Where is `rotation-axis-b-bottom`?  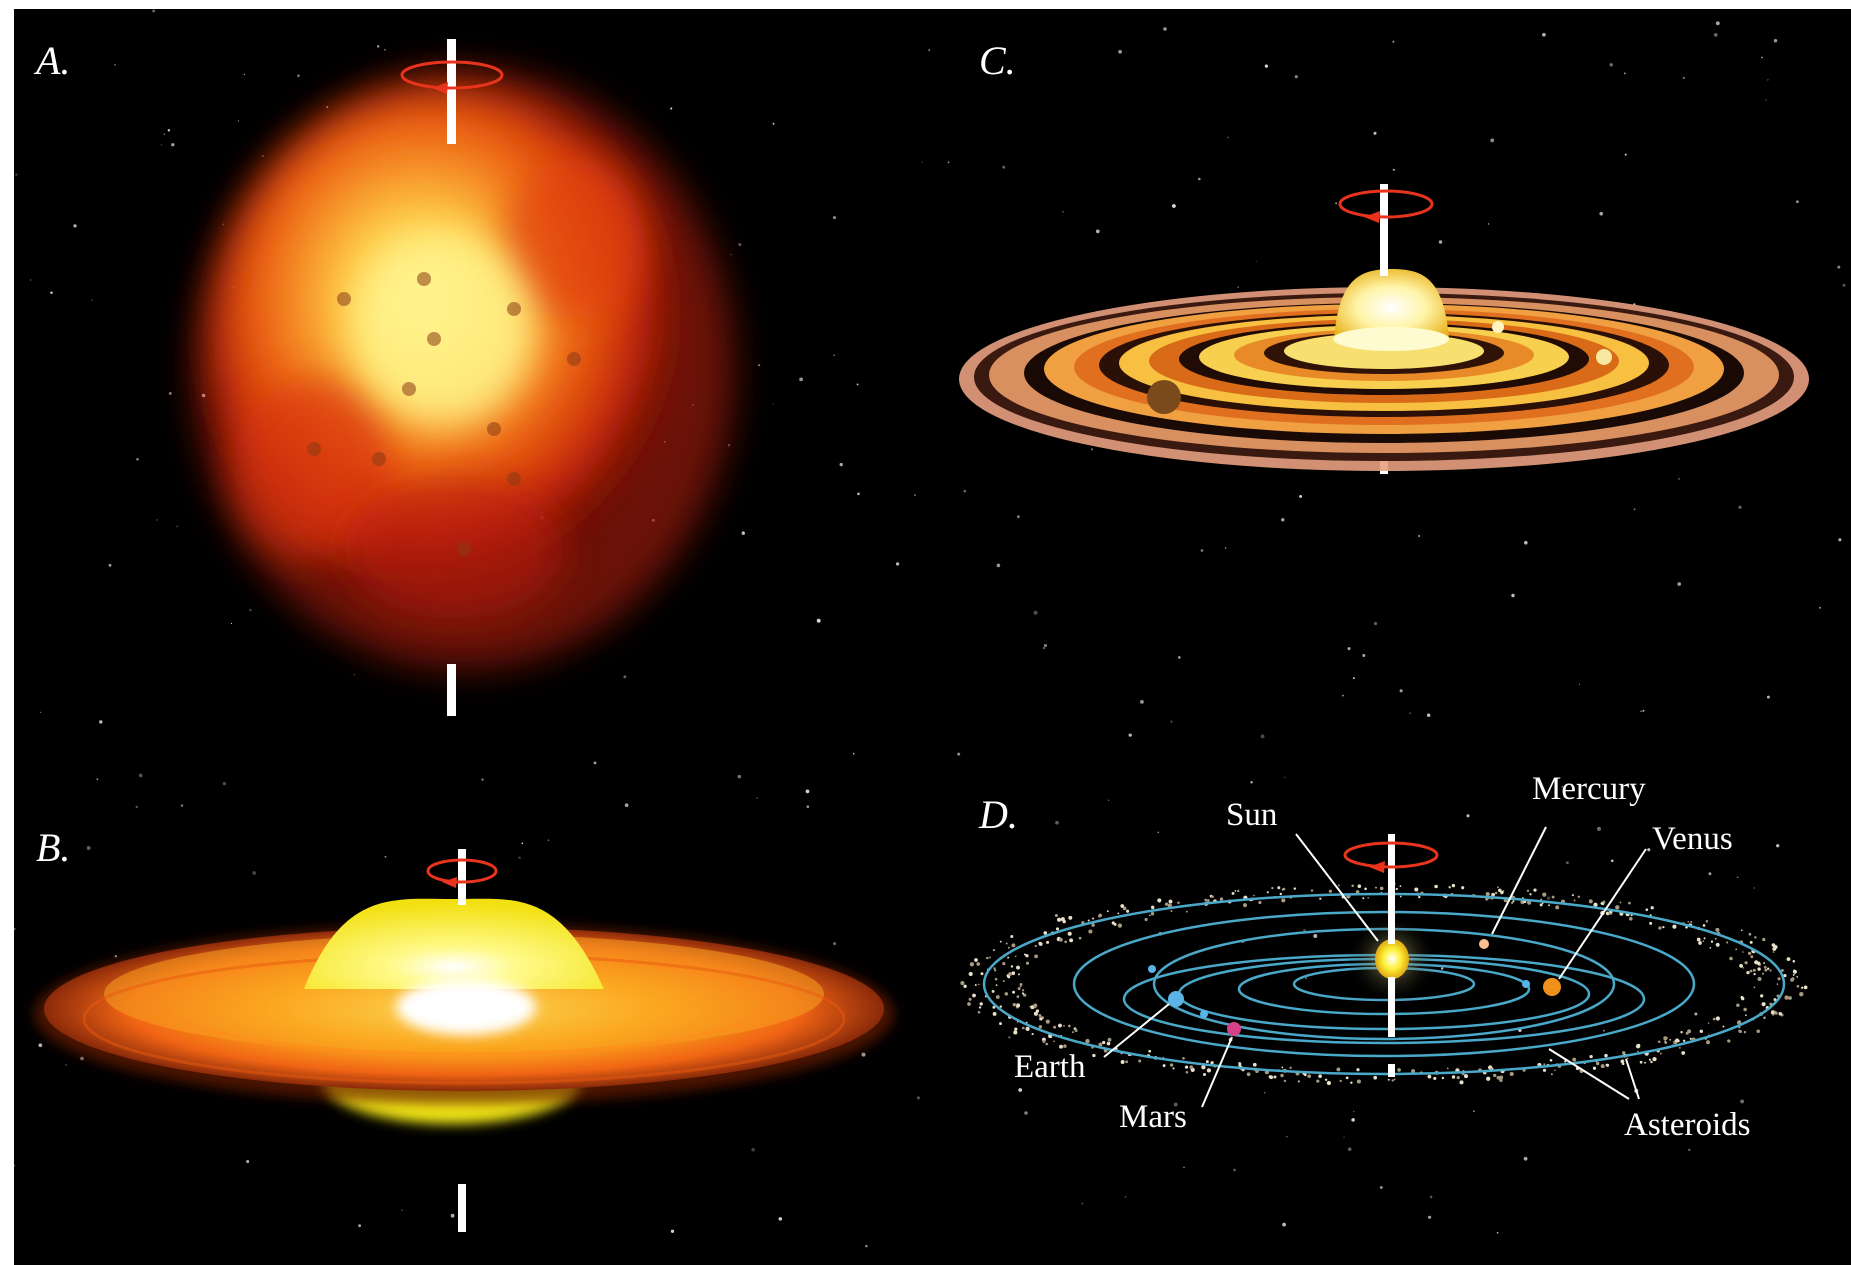 rotation-axis-b-bottom is located at coordinates (462, 1208).